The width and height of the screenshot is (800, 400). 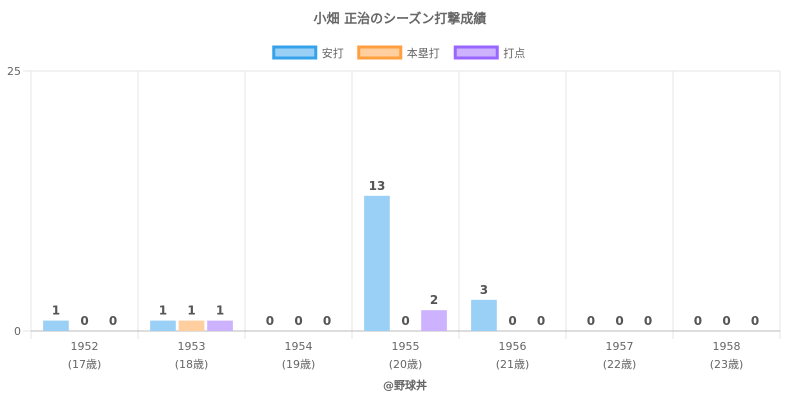 I want to click on y-tick-label: 25, so click(x=14, y=71).